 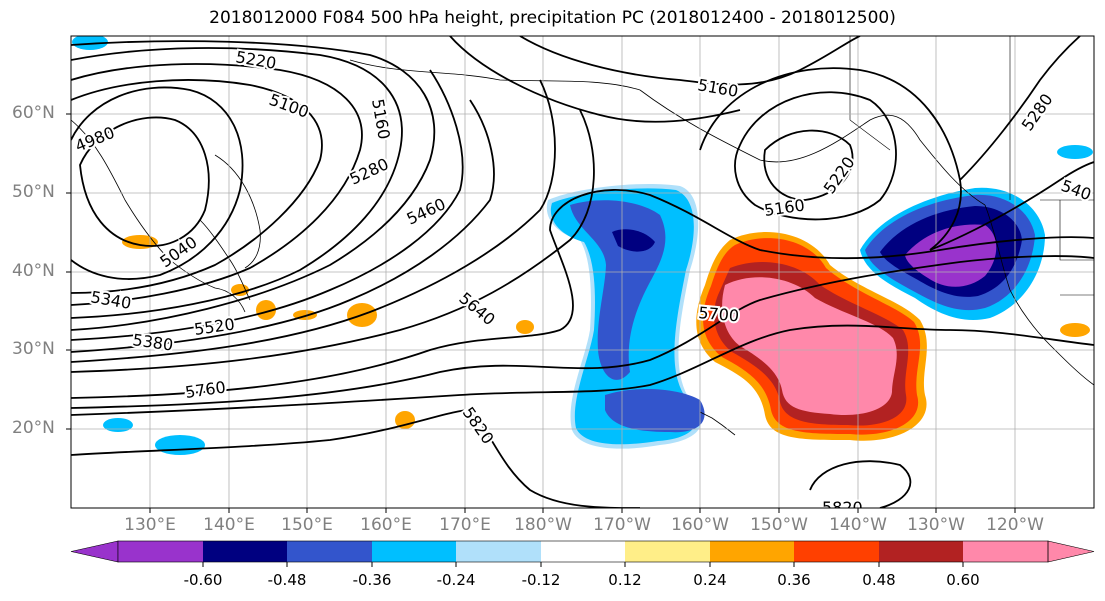 What do you see at coordinates (214, 326) in the screenshot?
I see `contour-label: 5520` at bounding box center [214, 326].